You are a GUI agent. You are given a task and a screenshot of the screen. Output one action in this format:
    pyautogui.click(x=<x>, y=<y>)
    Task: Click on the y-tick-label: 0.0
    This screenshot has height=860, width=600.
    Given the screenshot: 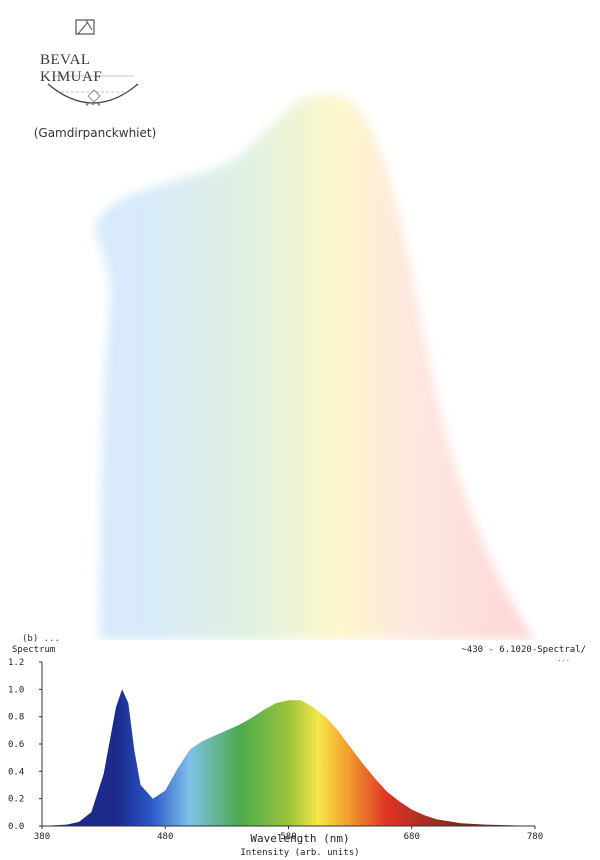 What is the action you would take?
    pyautogui.click(x=16, y=827)
    